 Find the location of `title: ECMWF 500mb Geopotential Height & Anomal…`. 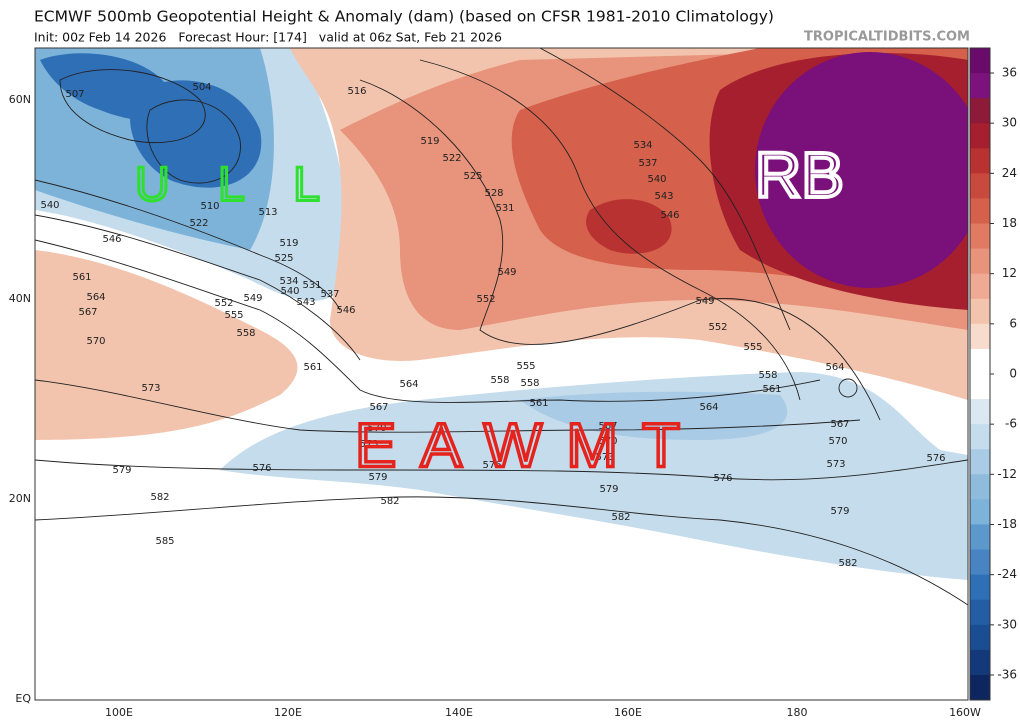

title: ECMWF 500mb Geopotential Height & Anomal… is located at coordinates (404, 17).